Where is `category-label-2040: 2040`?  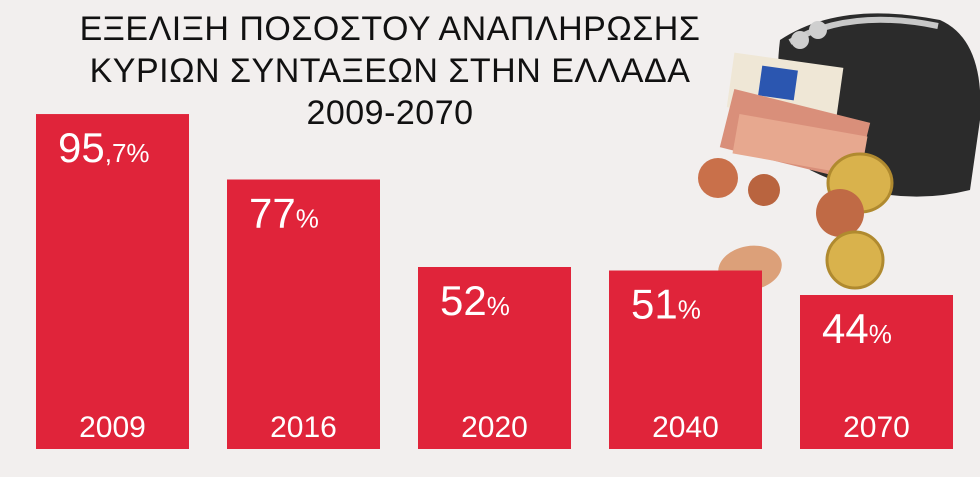 category-label-2040: 2040 is located at coordinates (685, 427).